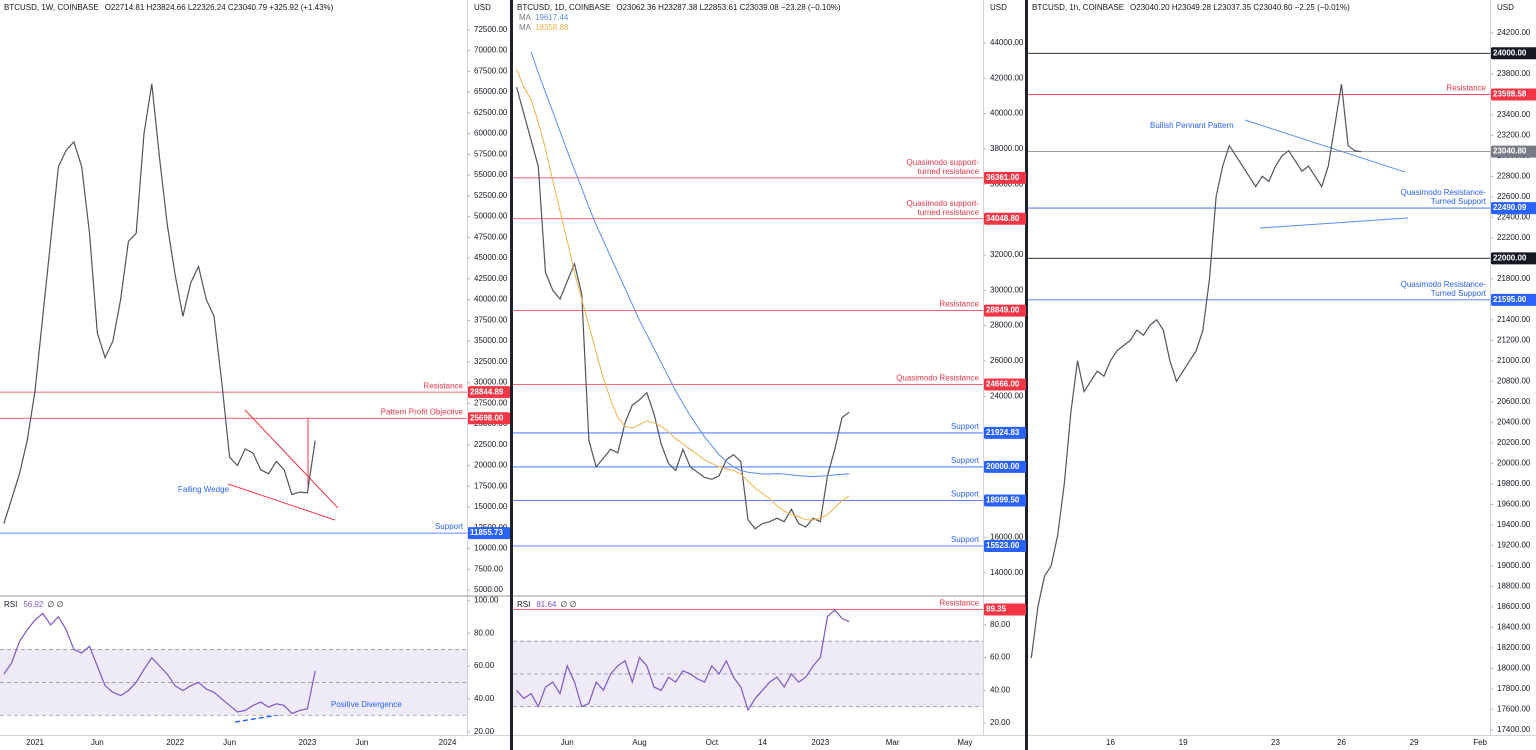  I want to click on price-box-label: 36361.00, so click(1003, 177).